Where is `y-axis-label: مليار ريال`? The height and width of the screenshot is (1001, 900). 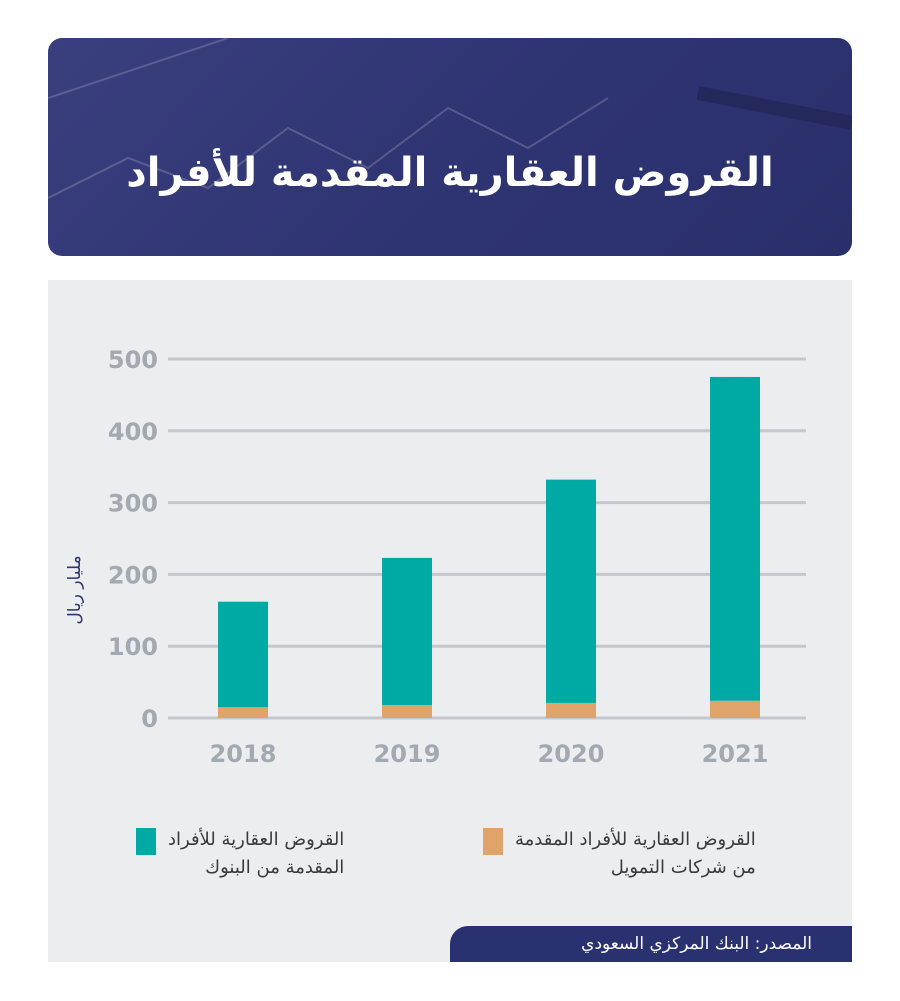
y-axis-label: مليار ريال is located at coordinates (75, 589).